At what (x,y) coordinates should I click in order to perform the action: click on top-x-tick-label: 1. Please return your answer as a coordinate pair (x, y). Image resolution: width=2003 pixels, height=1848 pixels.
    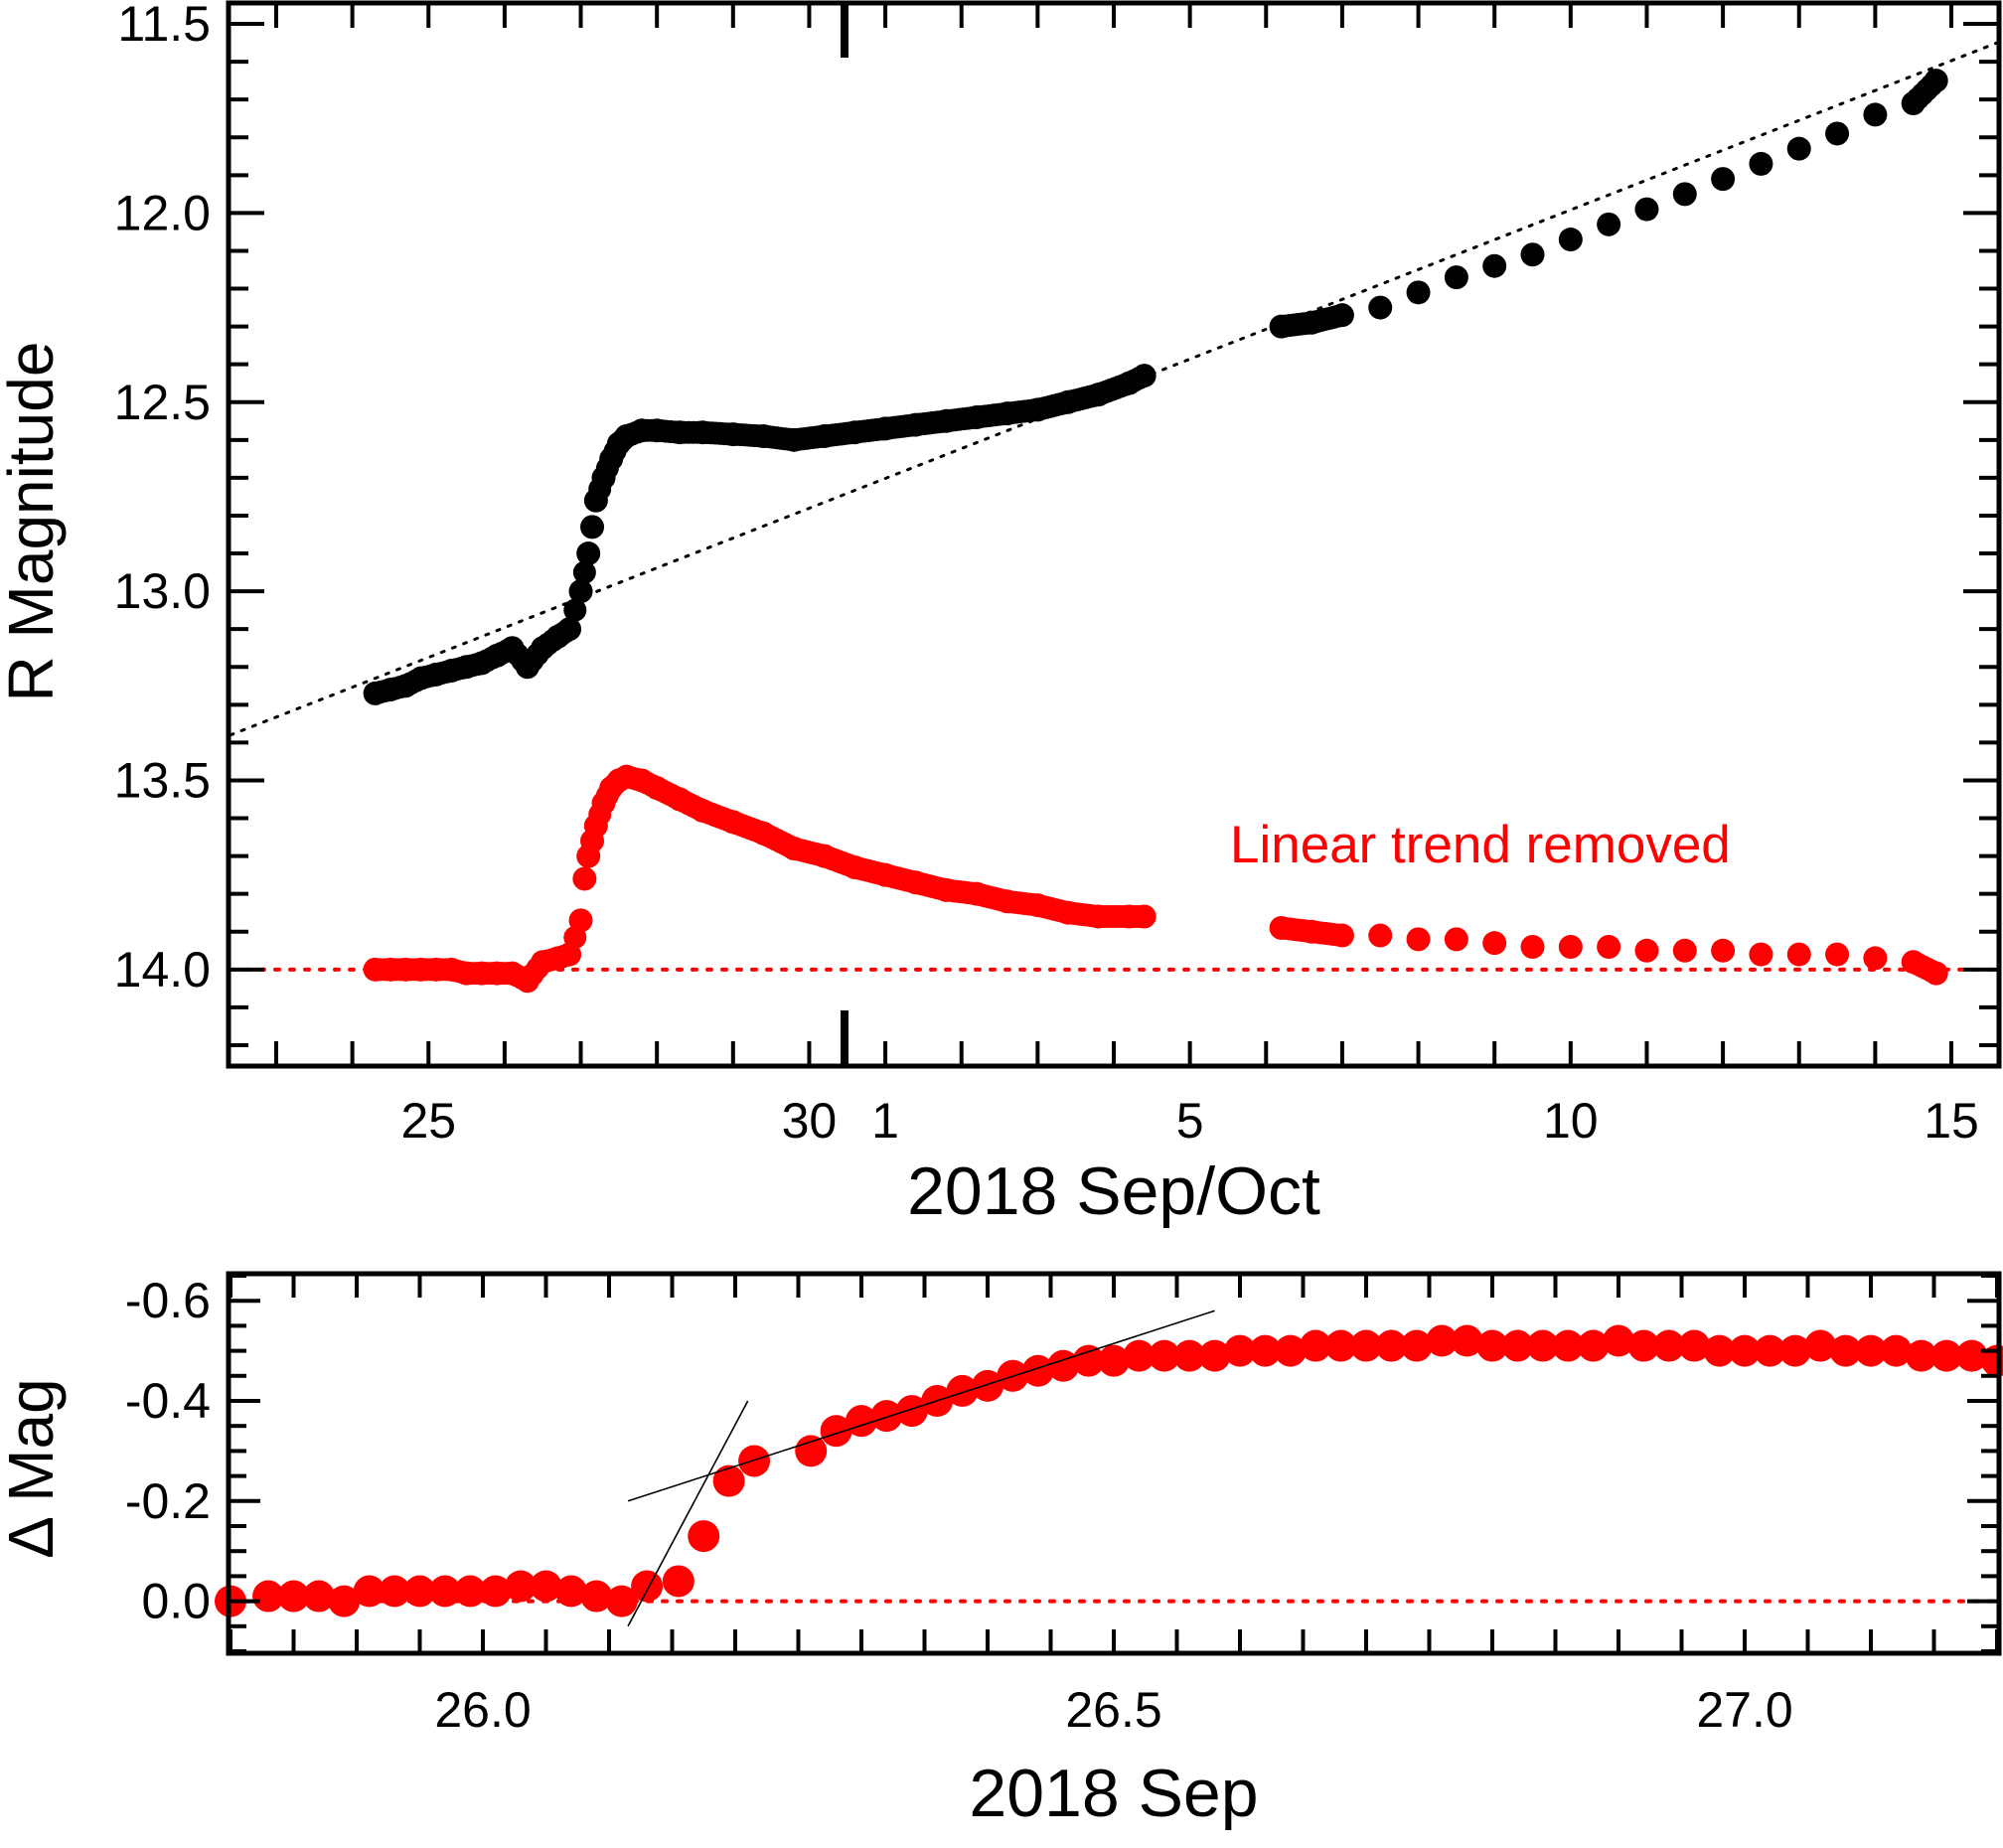
    Looking at the image, I should click on (885, 1121).